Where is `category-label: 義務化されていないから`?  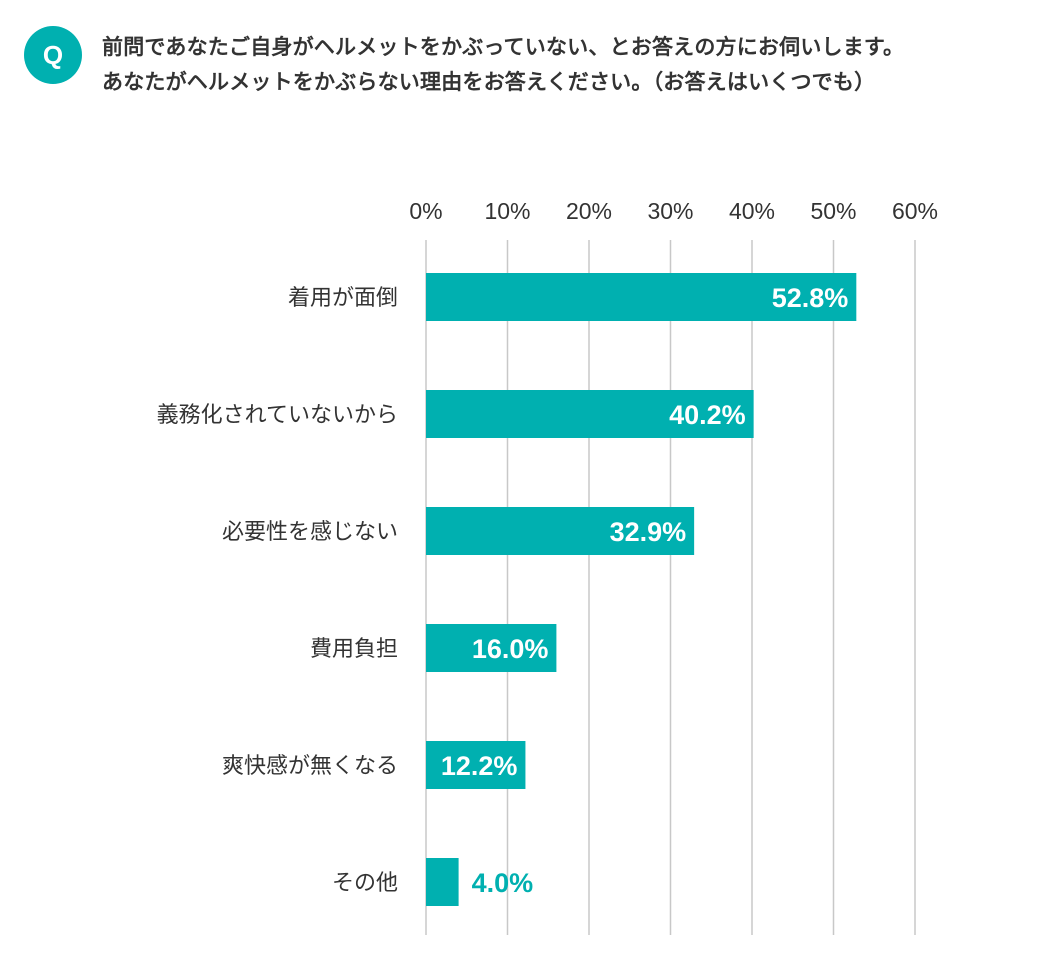 category-label: 義務化されていないから is located at coordinates (277, 415).